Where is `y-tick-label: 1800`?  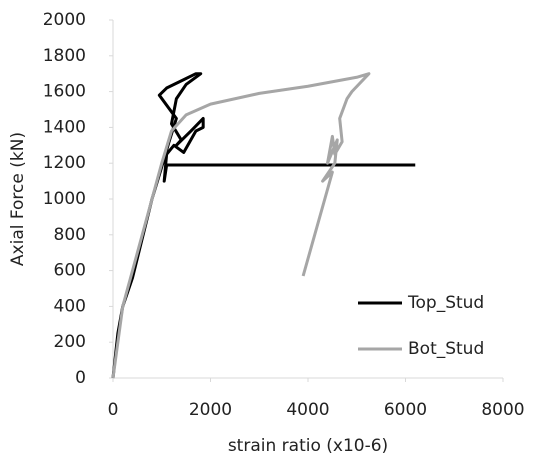
y-tick-label: 1800 is located at coordinates (64, 56).